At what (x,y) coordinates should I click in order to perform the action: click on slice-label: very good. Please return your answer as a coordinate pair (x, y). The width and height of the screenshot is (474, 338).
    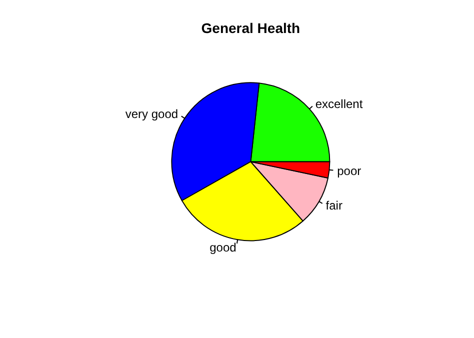
    Looking at the image, I should click on (151, 114).